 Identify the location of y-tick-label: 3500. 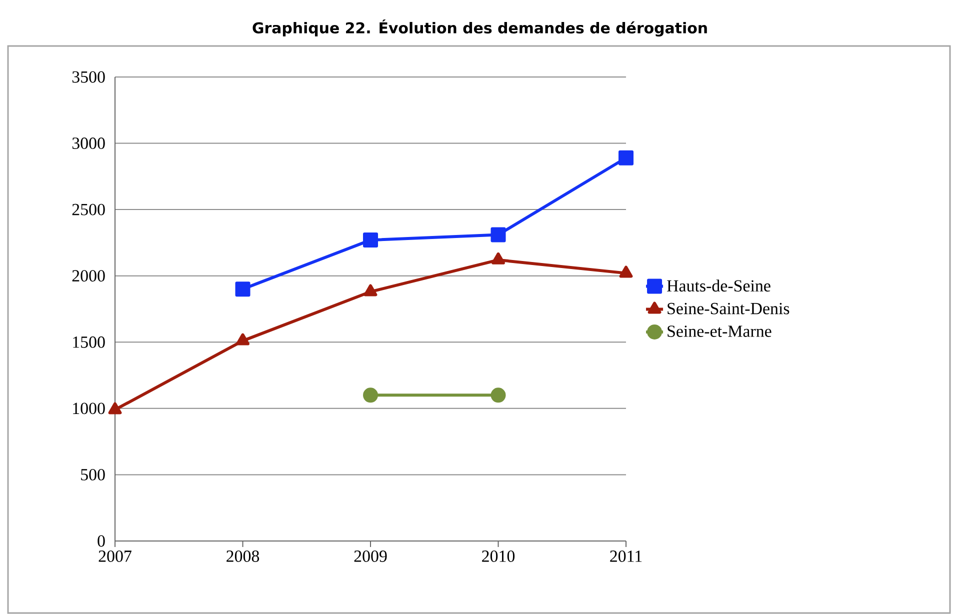
(88, 77).